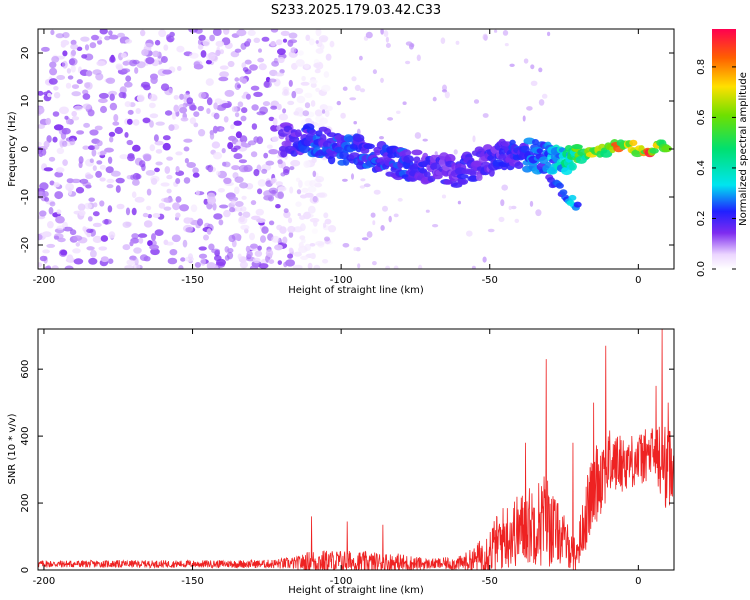 The width and height of the screenshot is (750, 600). Describe the element at coordinates (25, 436) in the screenshot. I see `y-tick-label: 400` at that location.